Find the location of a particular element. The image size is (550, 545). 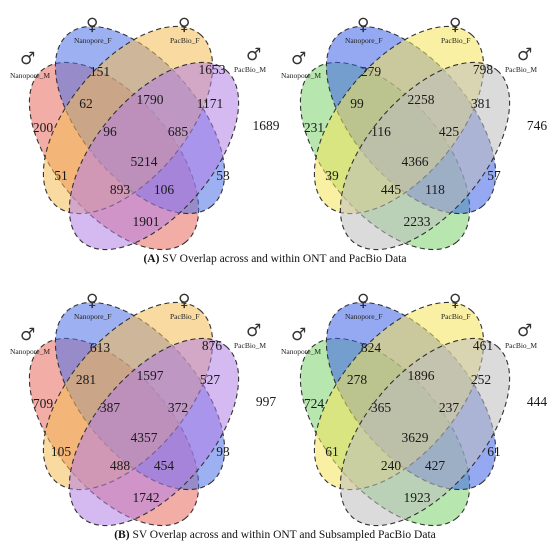

region-count: 372 is located at coordinates (178, 407).